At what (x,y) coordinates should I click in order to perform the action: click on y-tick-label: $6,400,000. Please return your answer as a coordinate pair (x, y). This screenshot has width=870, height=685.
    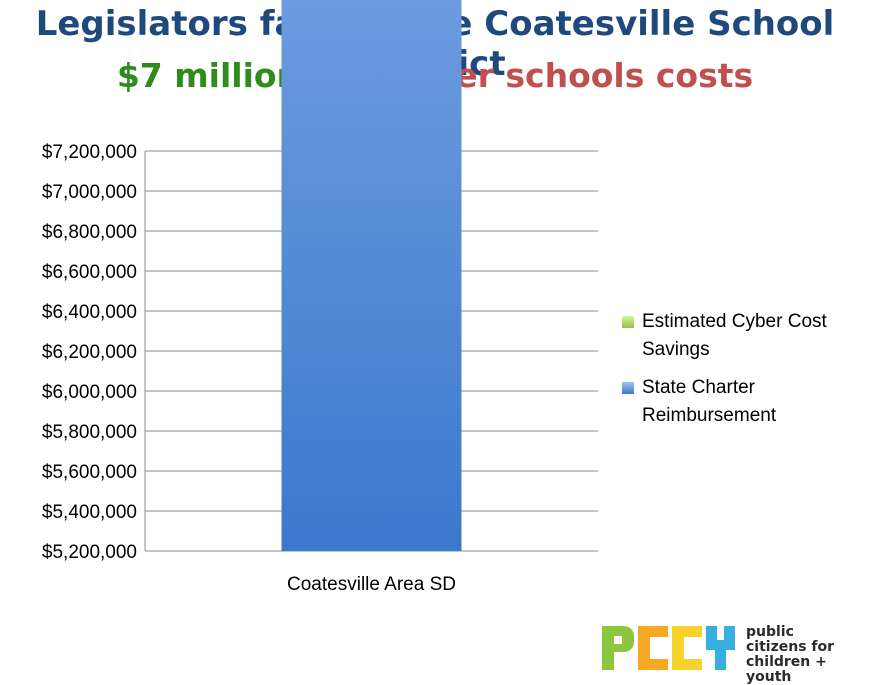
    Looking at the image, I should click on (89, 312).